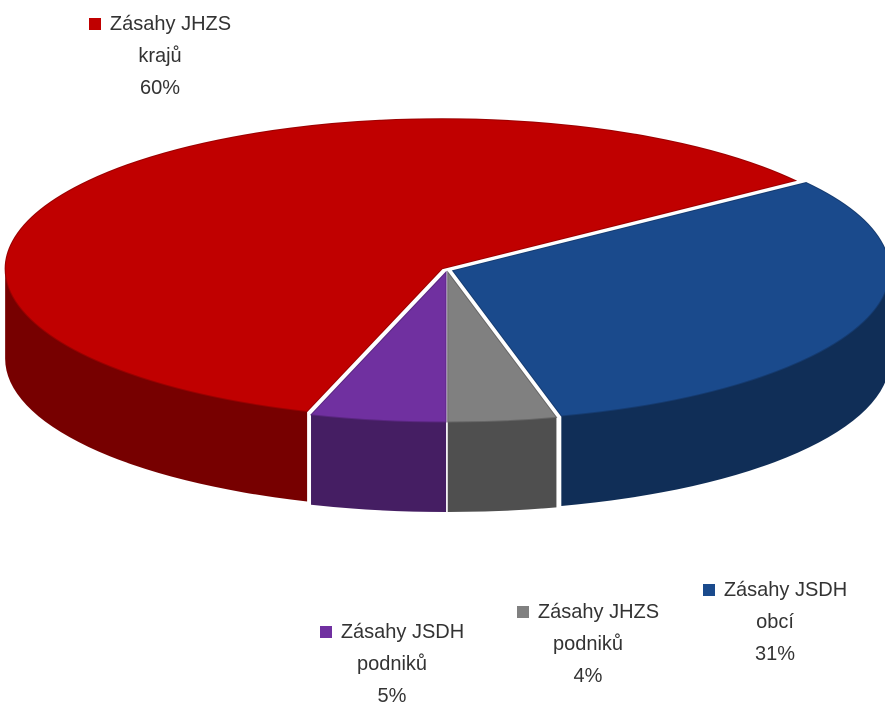 The width and height of the screenshot is (885, 712). I want to click on data-label: Zásahy JHZS podniků 4%, so click(588, 644).